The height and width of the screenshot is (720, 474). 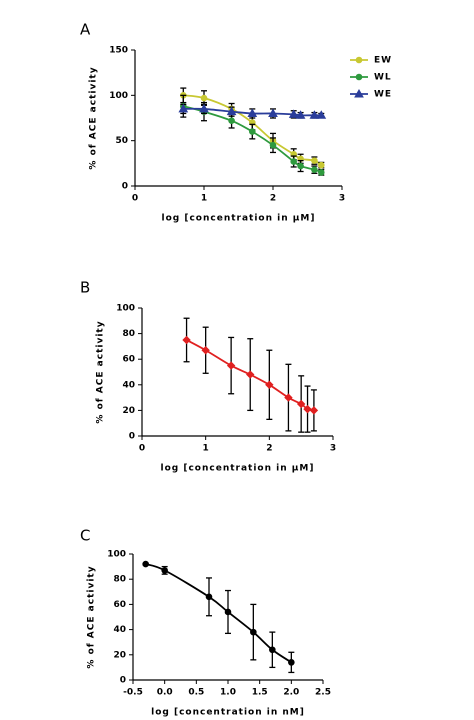 I want to click on x-tick-label: 0.5, so click(x=196, y=693).